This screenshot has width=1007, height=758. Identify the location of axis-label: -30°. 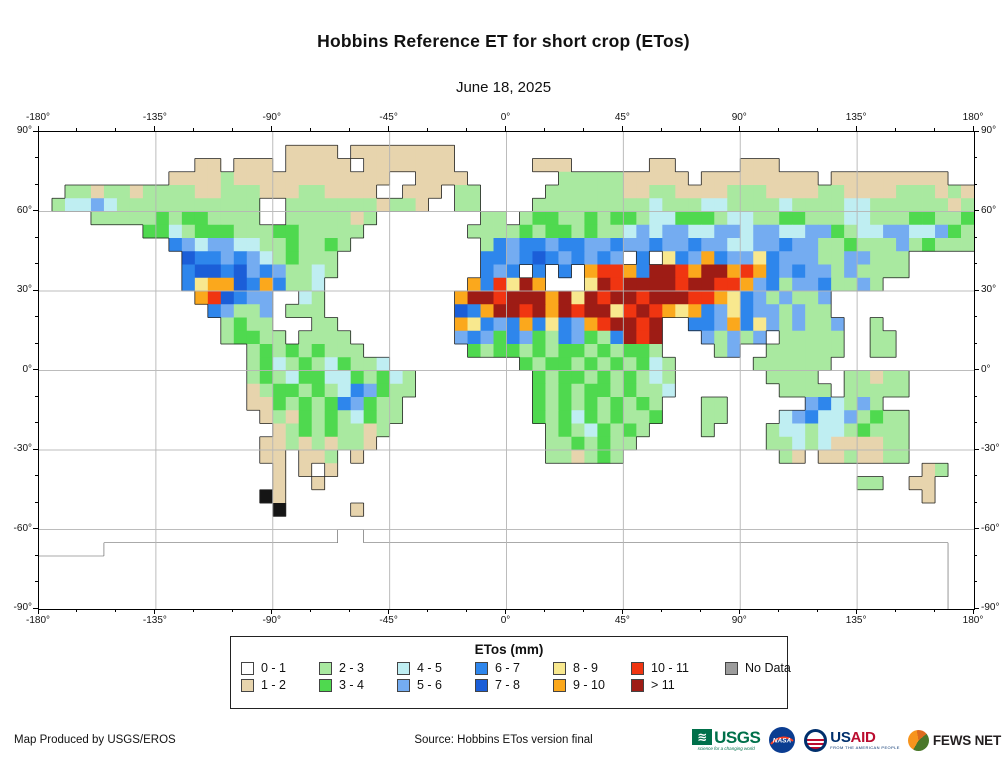
(22, 448).